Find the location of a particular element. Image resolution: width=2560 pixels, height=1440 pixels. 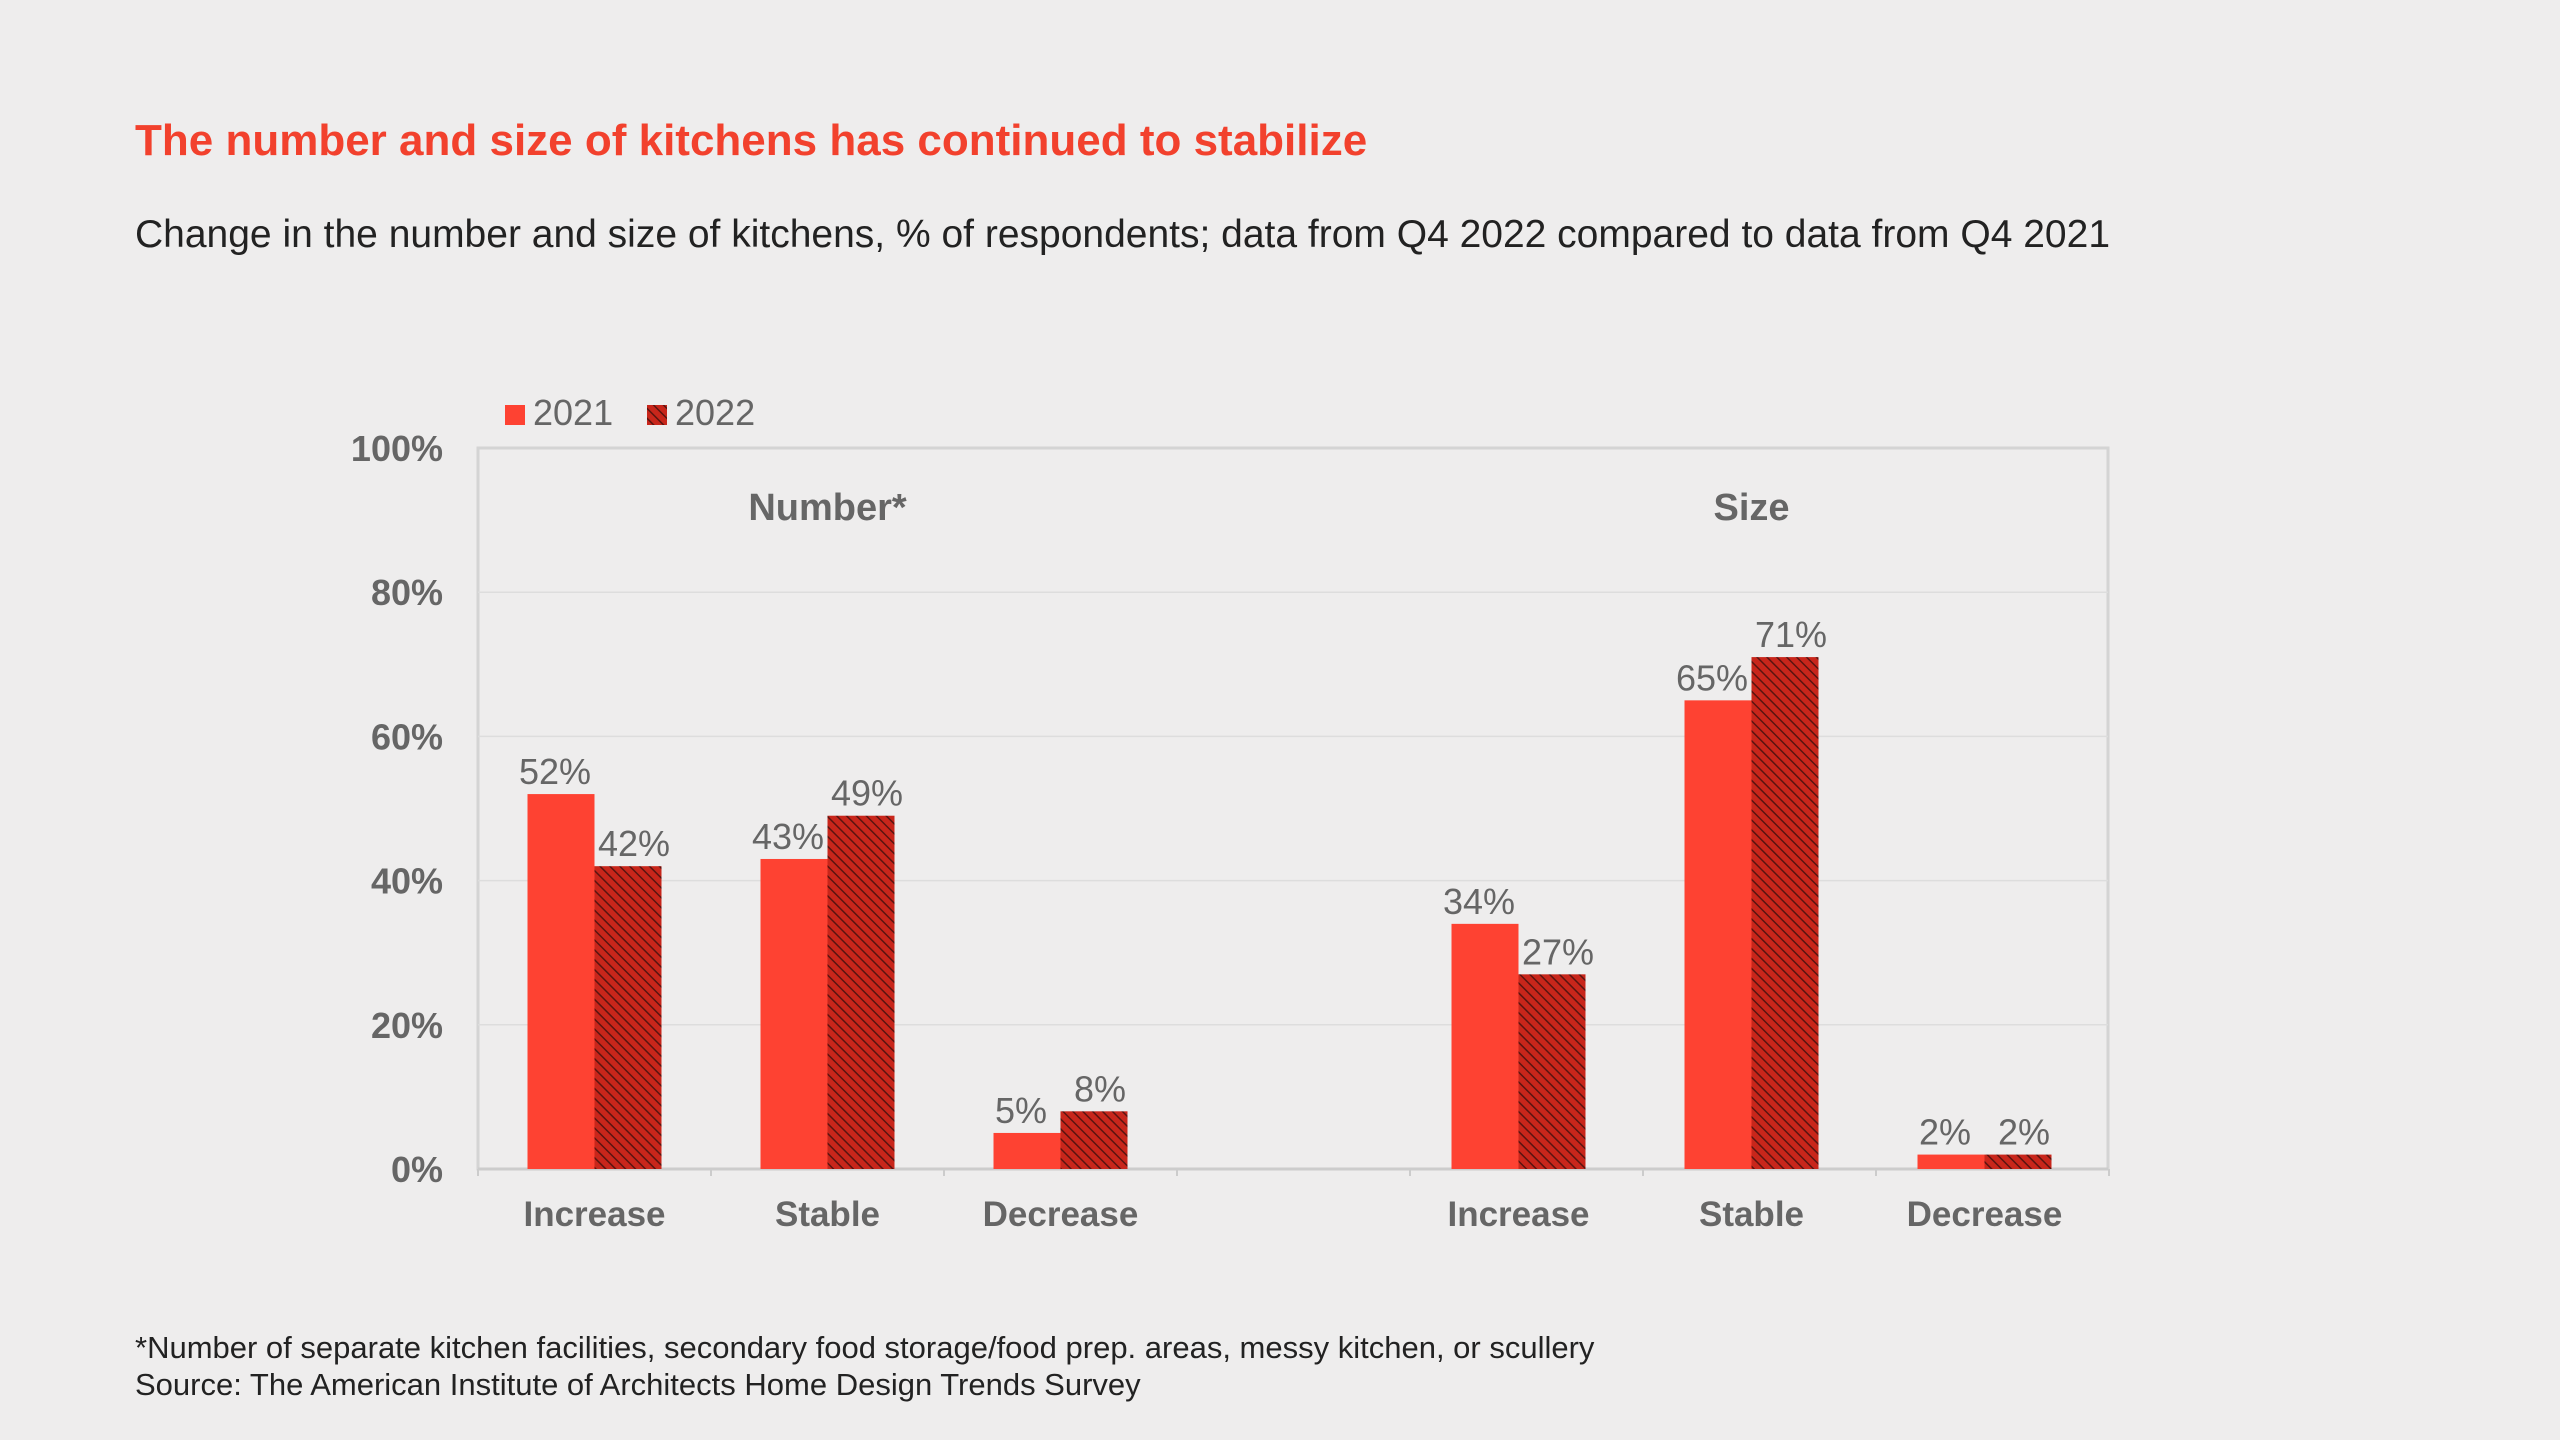

data-label: 42% is located at coordinates (634, 843).